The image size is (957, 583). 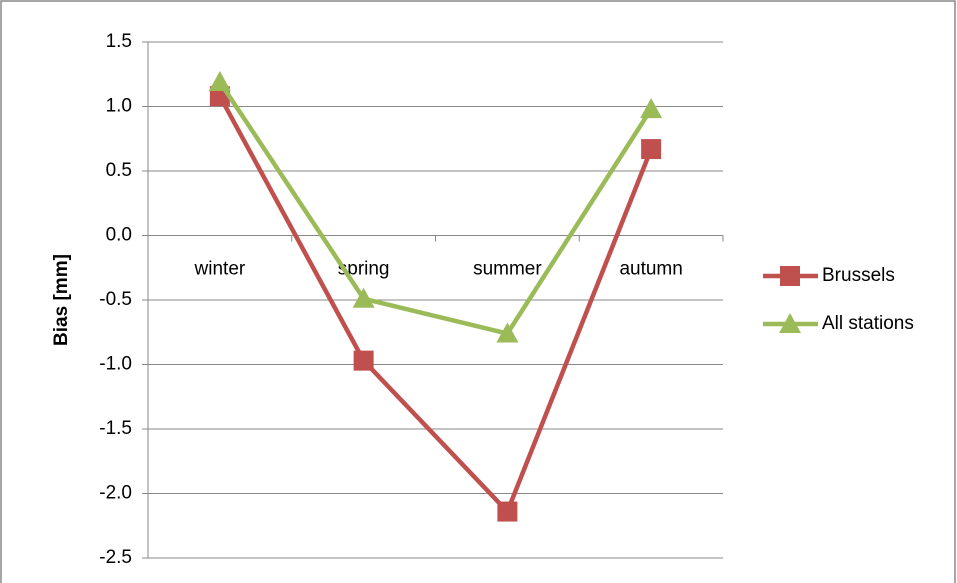 I want to click on y-tick-label: -2.5, so click(x=115, y=557).